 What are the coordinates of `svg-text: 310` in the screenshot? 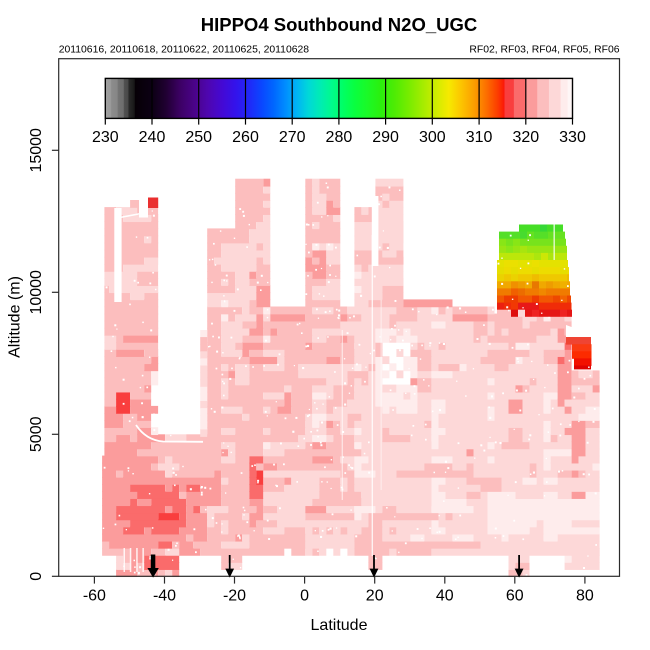 It's located at (479, 137).